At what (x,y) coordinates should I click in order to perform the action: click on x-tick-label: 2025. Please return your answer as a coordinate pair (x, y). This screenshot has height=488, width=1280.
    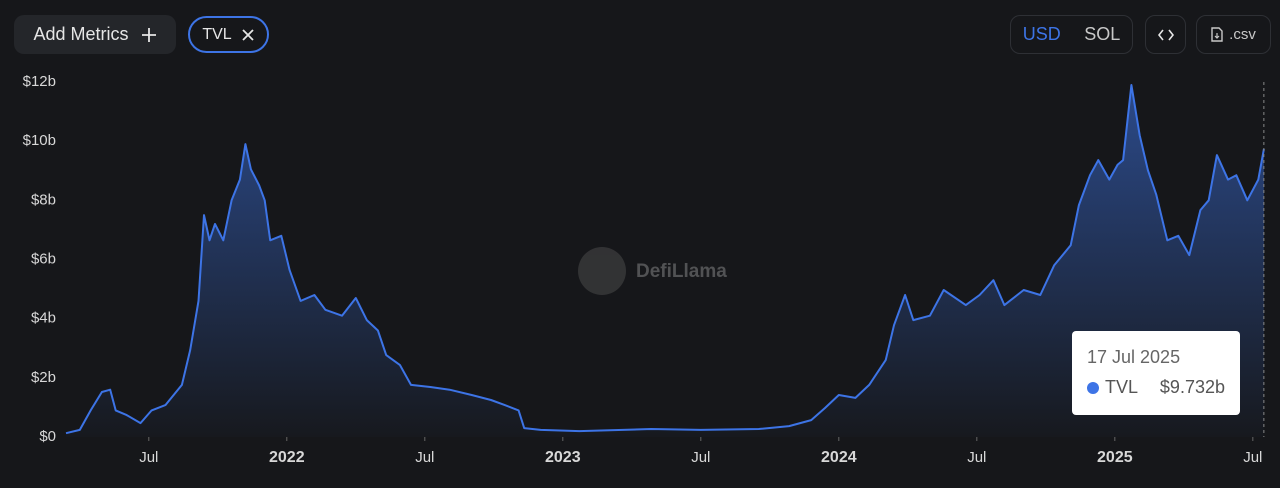
    Looking at the image, I should click on (1115, 457).